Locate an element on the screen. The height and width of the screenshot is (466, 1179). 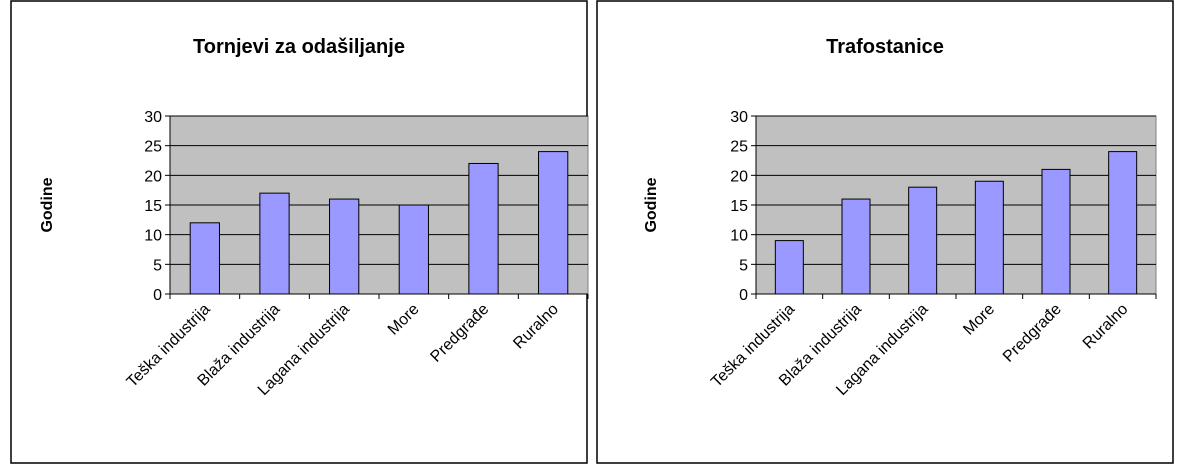
chart-title: Trafostanice is located at coordinates (885, 47).